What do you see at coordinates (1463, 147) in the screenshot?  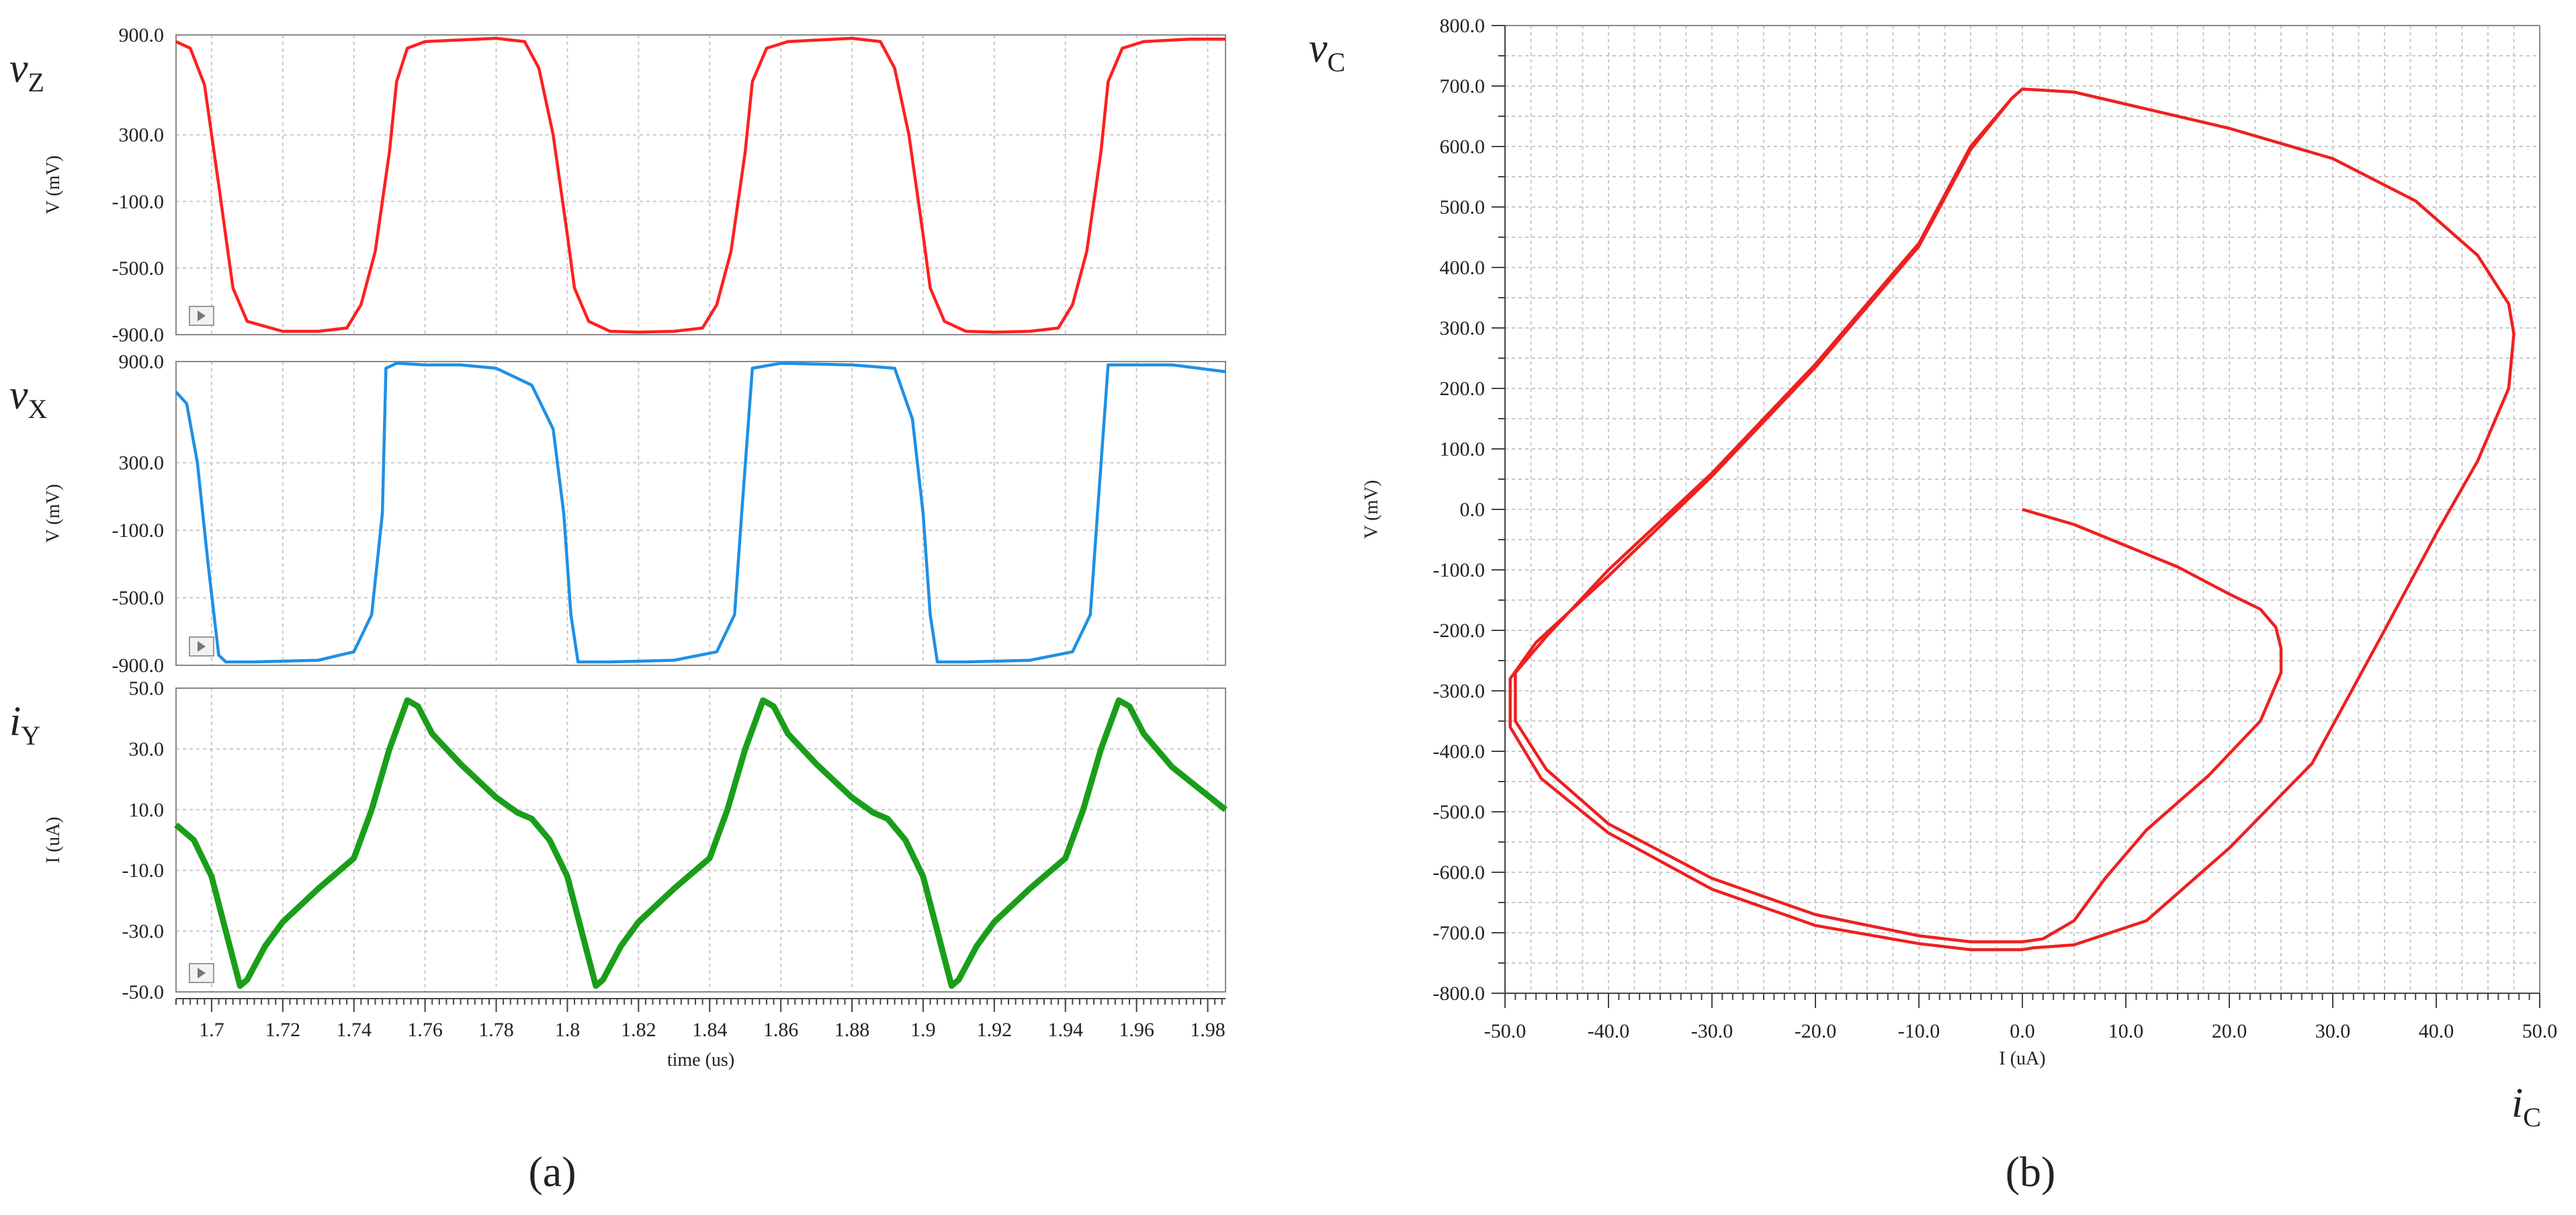 I see `y-tick-label: 600.0` at bounding box center [1463, 147].